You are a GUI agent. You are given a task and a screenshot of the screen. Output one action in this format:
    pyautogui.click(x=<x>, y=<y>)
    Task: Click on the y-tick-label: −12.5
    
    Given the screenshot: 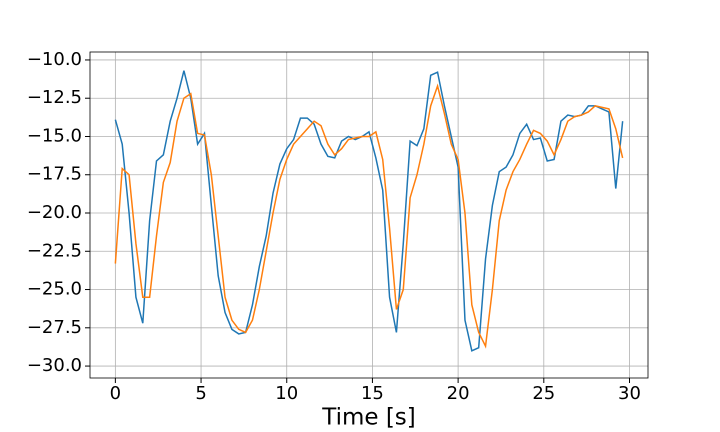 What is the action you would take?
    pyautogui.click(x=54, y=97)
    